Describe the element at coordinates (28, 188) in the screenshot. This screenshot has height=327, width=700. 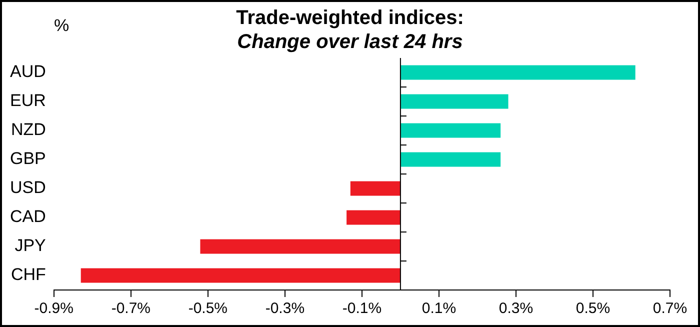
I see `y-tick-label: USD` at that location.